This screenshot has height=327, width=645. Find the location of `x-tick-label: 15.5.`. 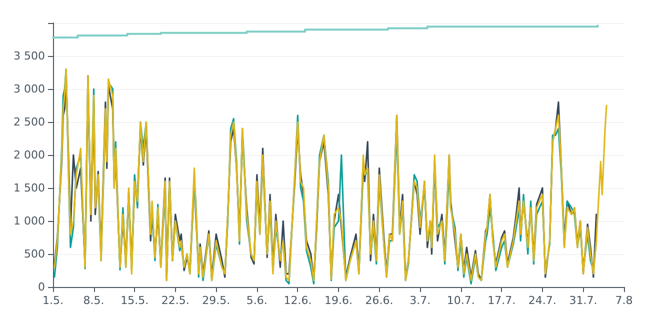

x-tick-label: 15.5. is located at coordinates (134, 300).